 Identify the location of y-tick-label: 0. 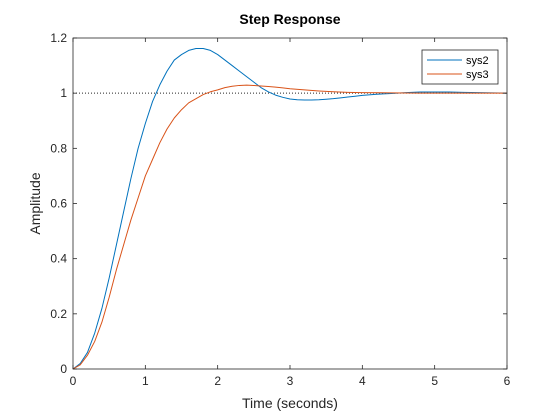
(63, 369).